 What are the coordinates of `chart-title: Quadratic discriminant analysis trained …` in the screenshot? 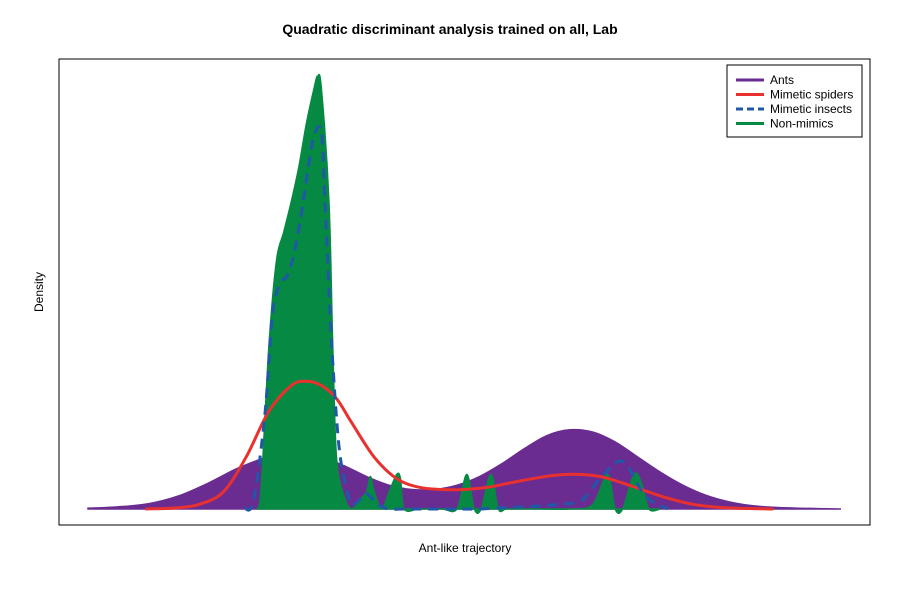 It's located at (450, 29).